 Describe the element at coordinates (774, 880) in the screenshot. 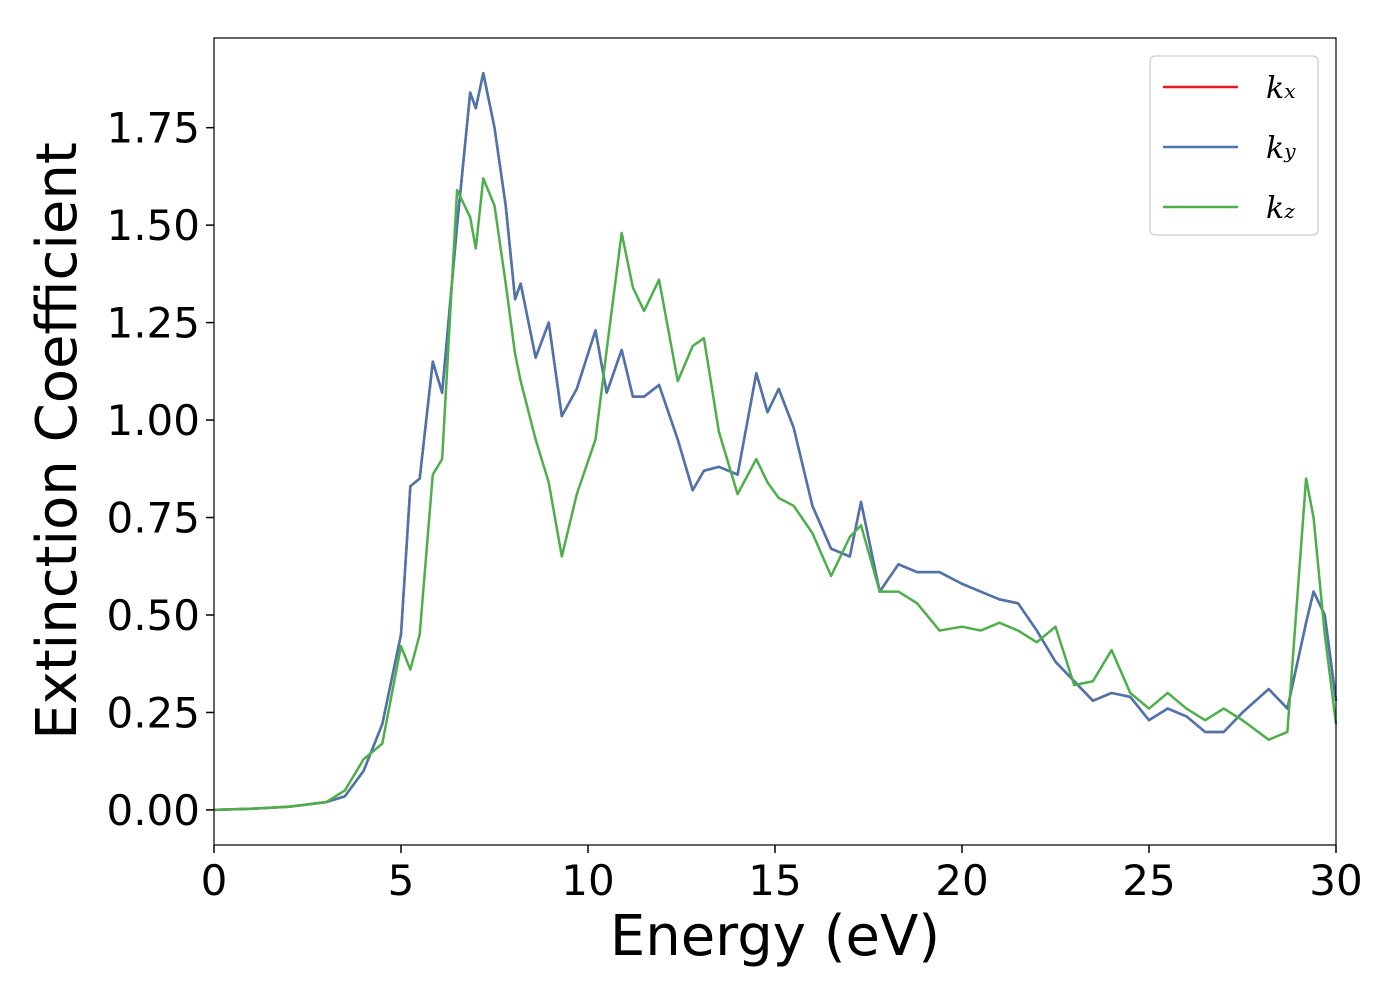

I see `x-tick-label: 15` at that location.